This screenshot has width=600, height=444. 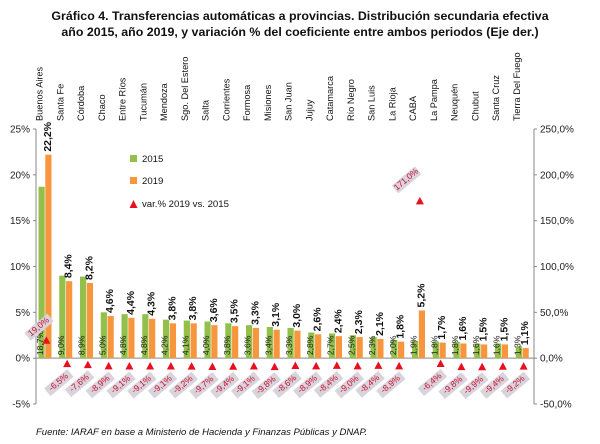 I want to click on y-right-tick-label: -50,0%, so click(x=556, y=405).